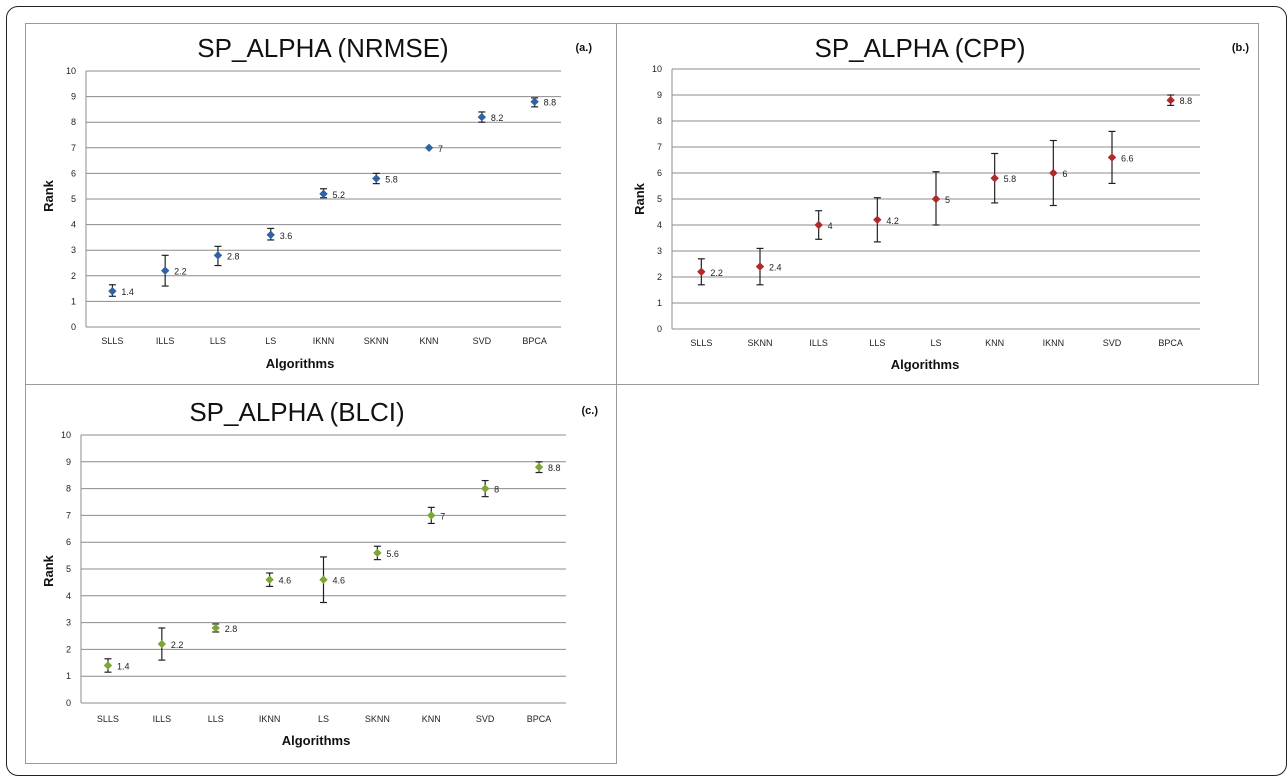  What do you see at coordinates (830, 226) in the screenshot?
I see `data-label: 4` at bounding box center [830, 226].